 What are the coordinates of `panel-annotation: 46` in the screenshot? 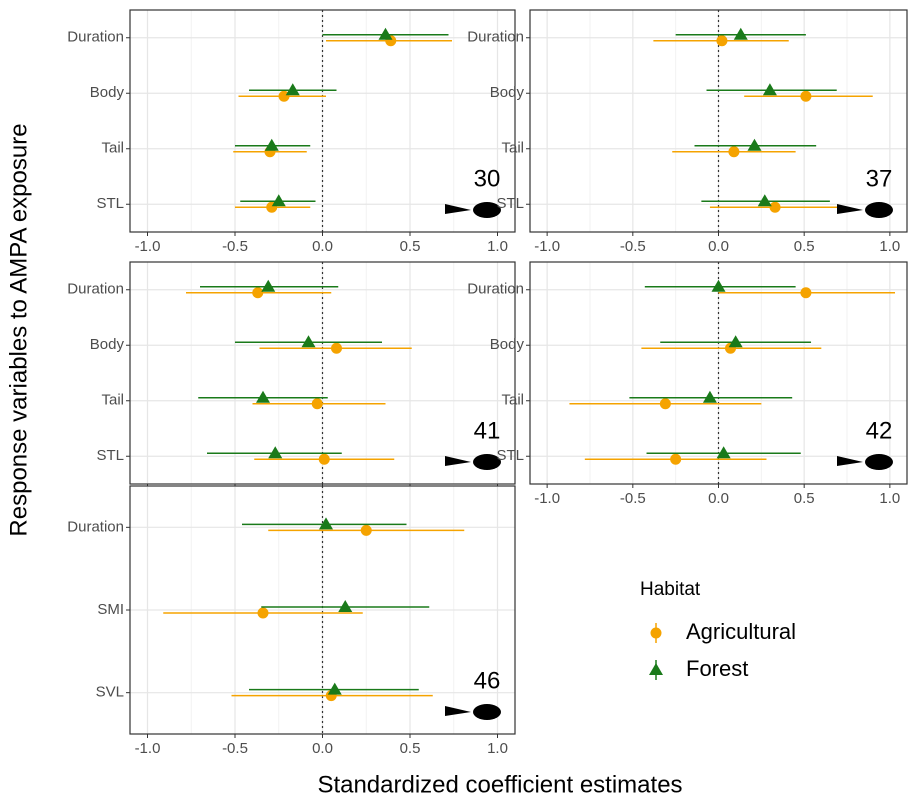 It's located at (487, 680).